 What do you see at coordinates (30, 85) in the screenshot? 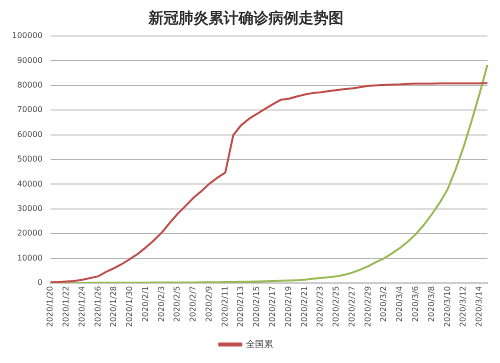
I see `y-tick-label: 80000` at bounding box center [30, 85].